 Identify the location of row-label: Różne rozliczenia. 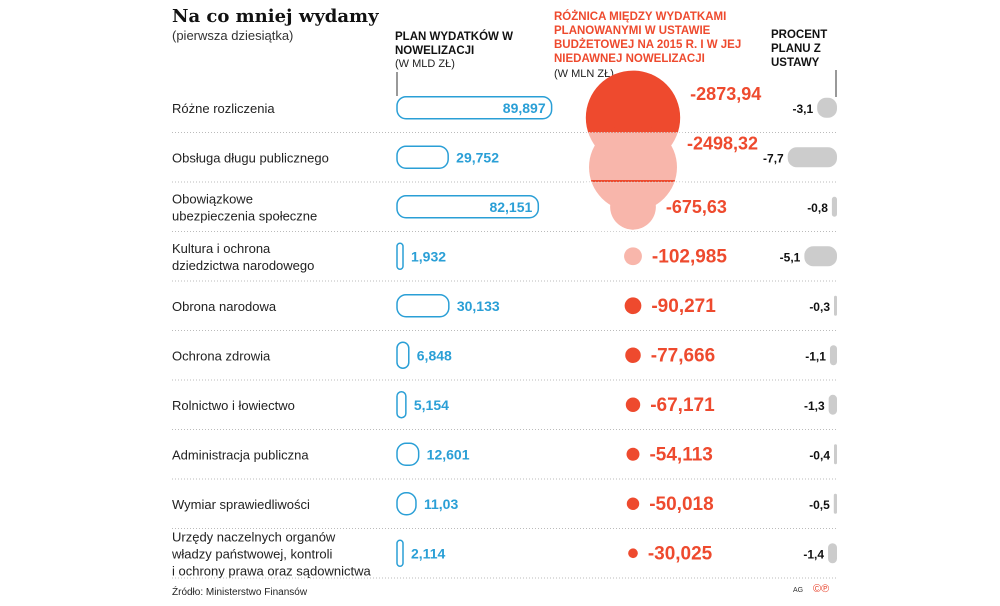
(223, 108).